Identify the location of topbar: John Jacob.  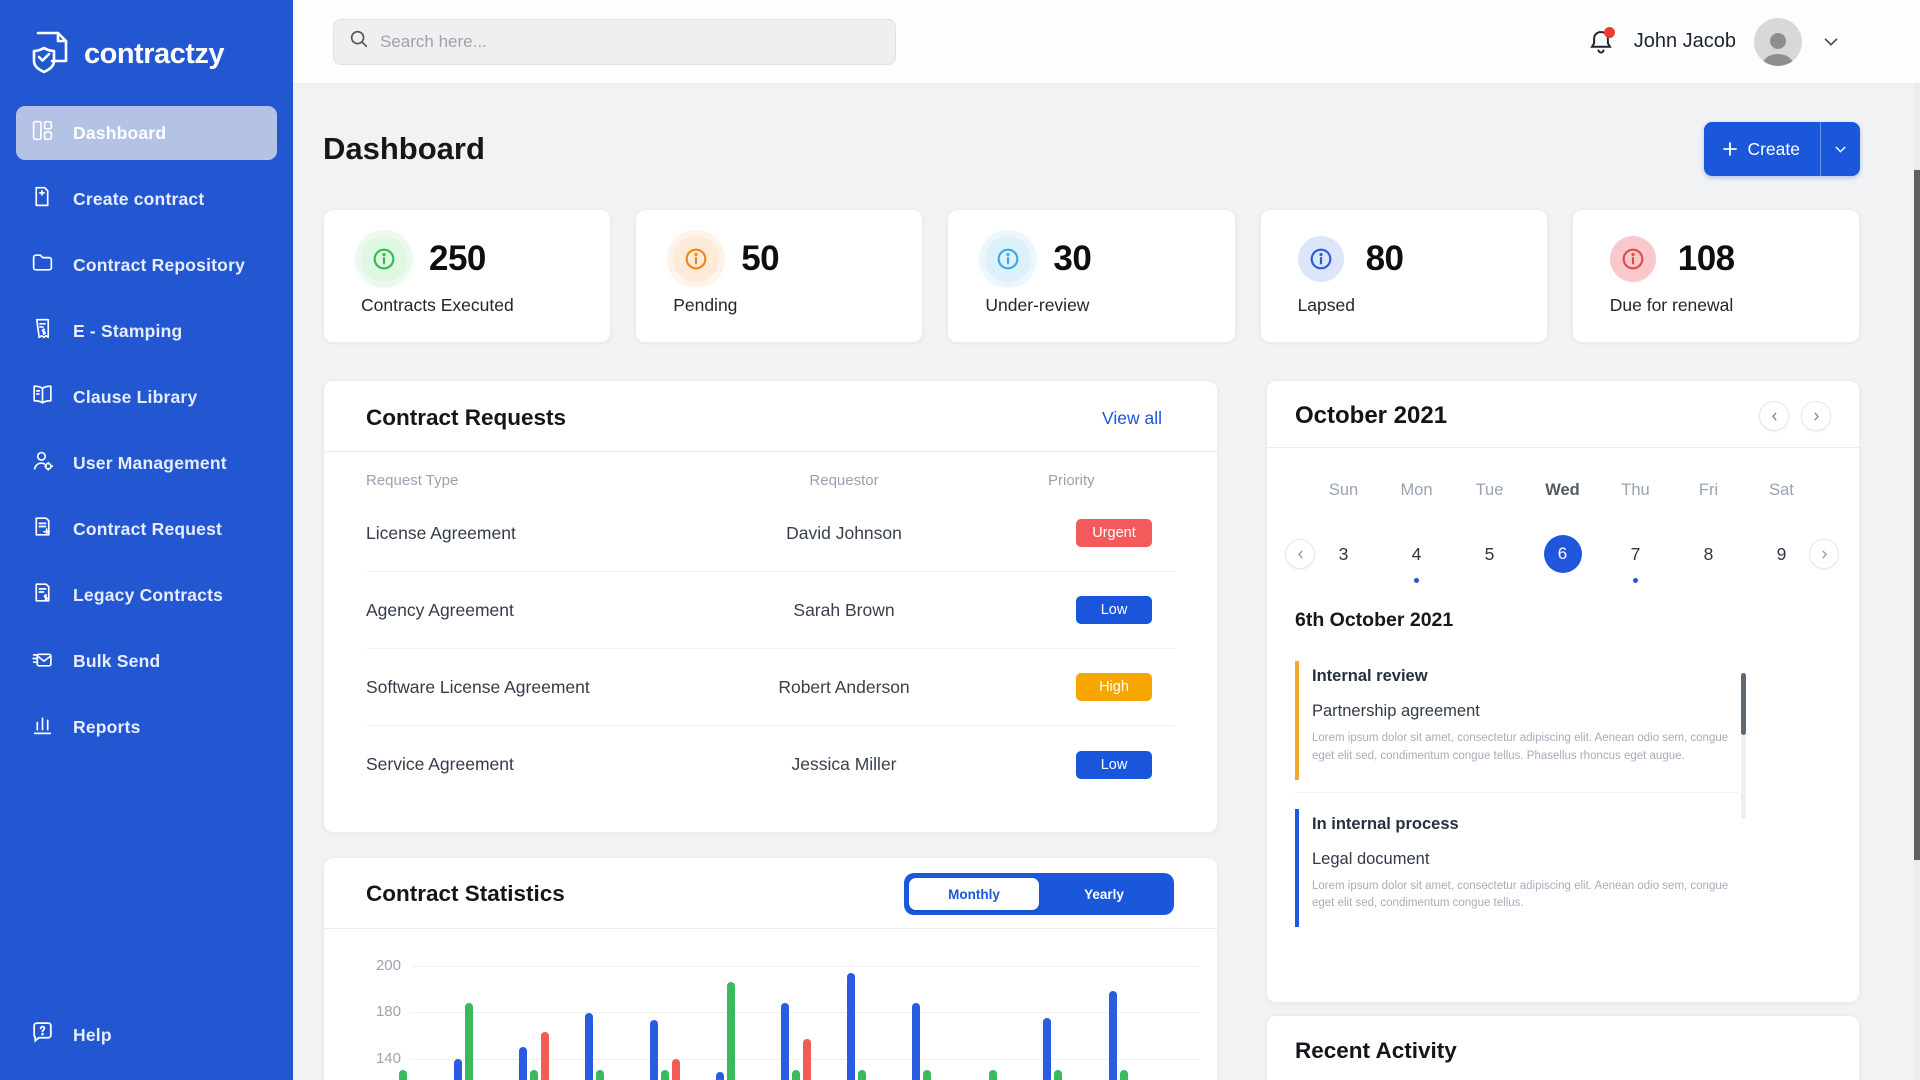
(1106, 42).